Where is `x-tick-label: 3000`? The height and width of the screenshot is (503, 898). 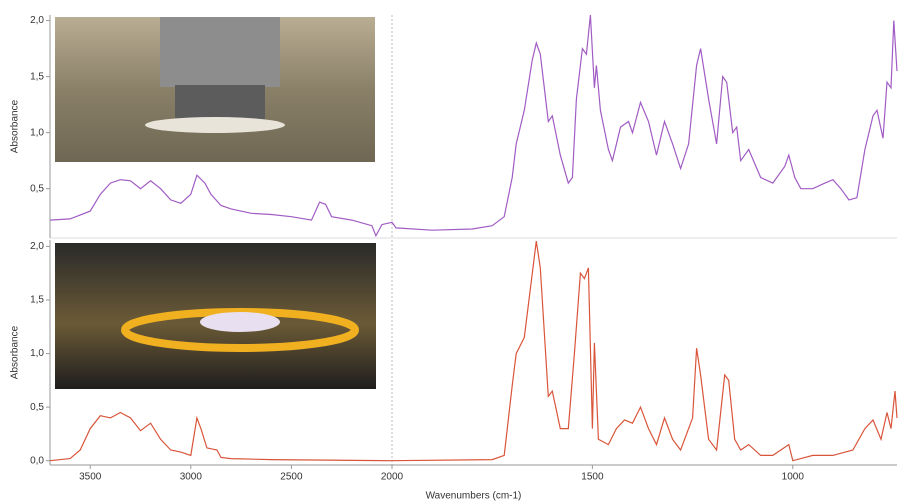
x-tick-label: 3000 is located at coordinates (191, 477).